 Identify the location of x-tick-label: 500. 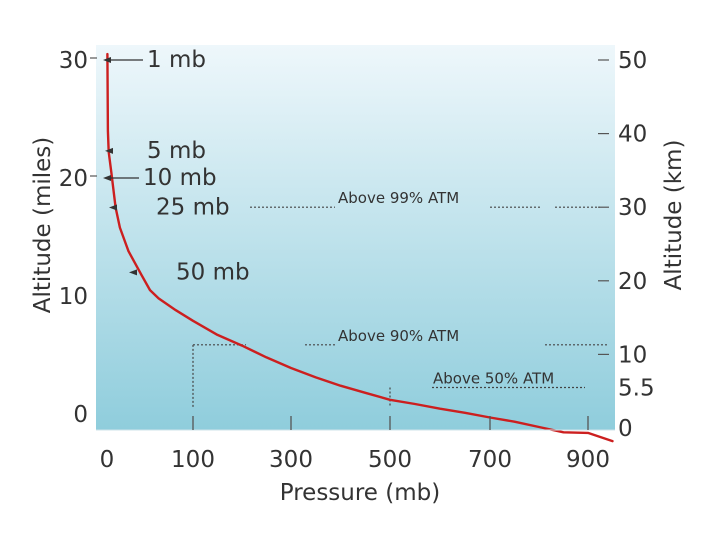
(390, 460).